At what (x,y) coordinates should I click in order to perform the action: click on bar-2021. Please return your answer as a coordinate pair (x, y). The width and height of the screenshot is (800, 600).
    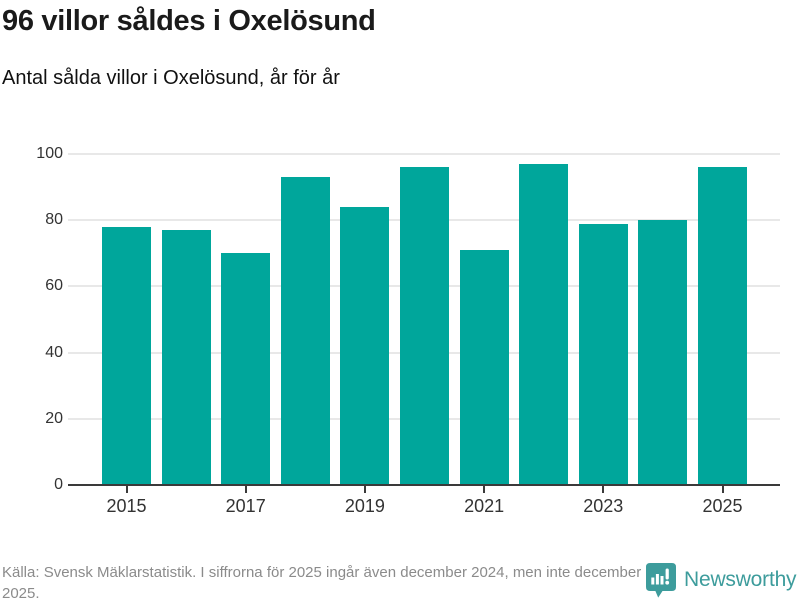
    Looking at the image, I should click on (484, 366).